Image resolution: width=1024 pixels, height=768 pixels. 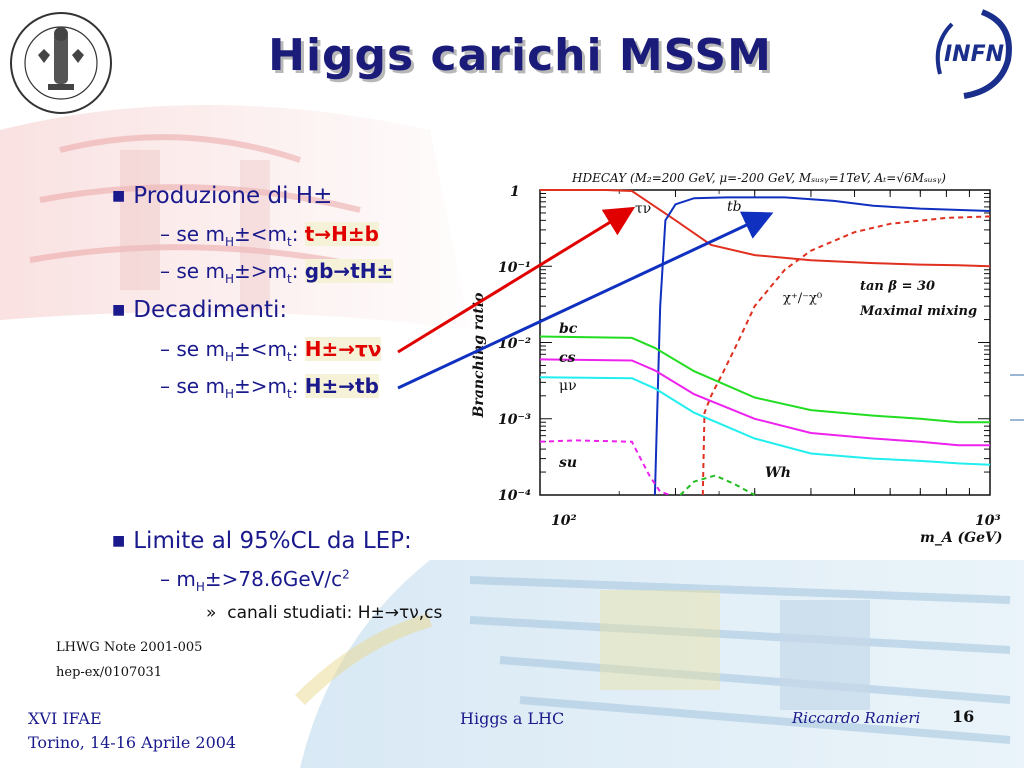 I want to click on infn-logo-text: INFN, so click(x=974, y=54).